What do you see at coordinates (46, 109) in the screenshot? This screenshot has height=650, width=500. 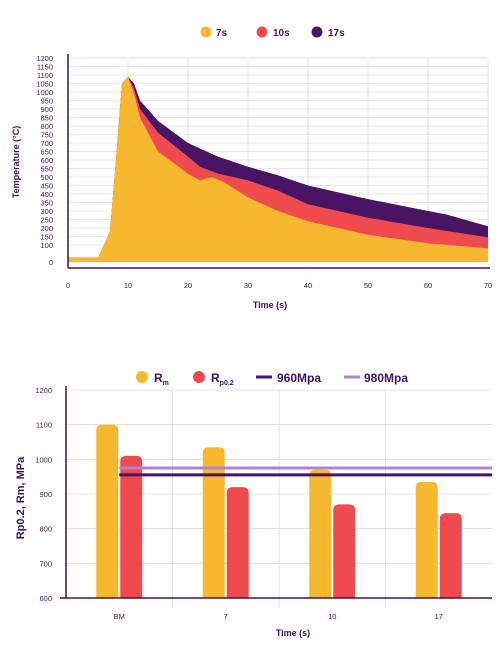 I see `top-y-tick-900: 900` at bounding box center [46, 109].